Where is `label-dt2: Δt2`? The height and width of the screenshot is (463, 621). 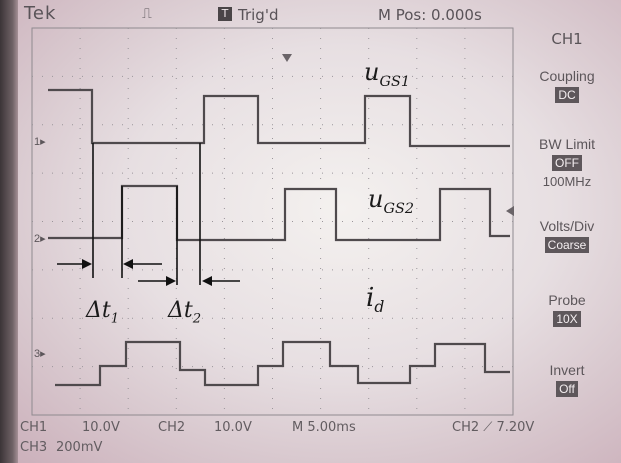
label-dt2: Δt2 is located at coordinates (184, 312).